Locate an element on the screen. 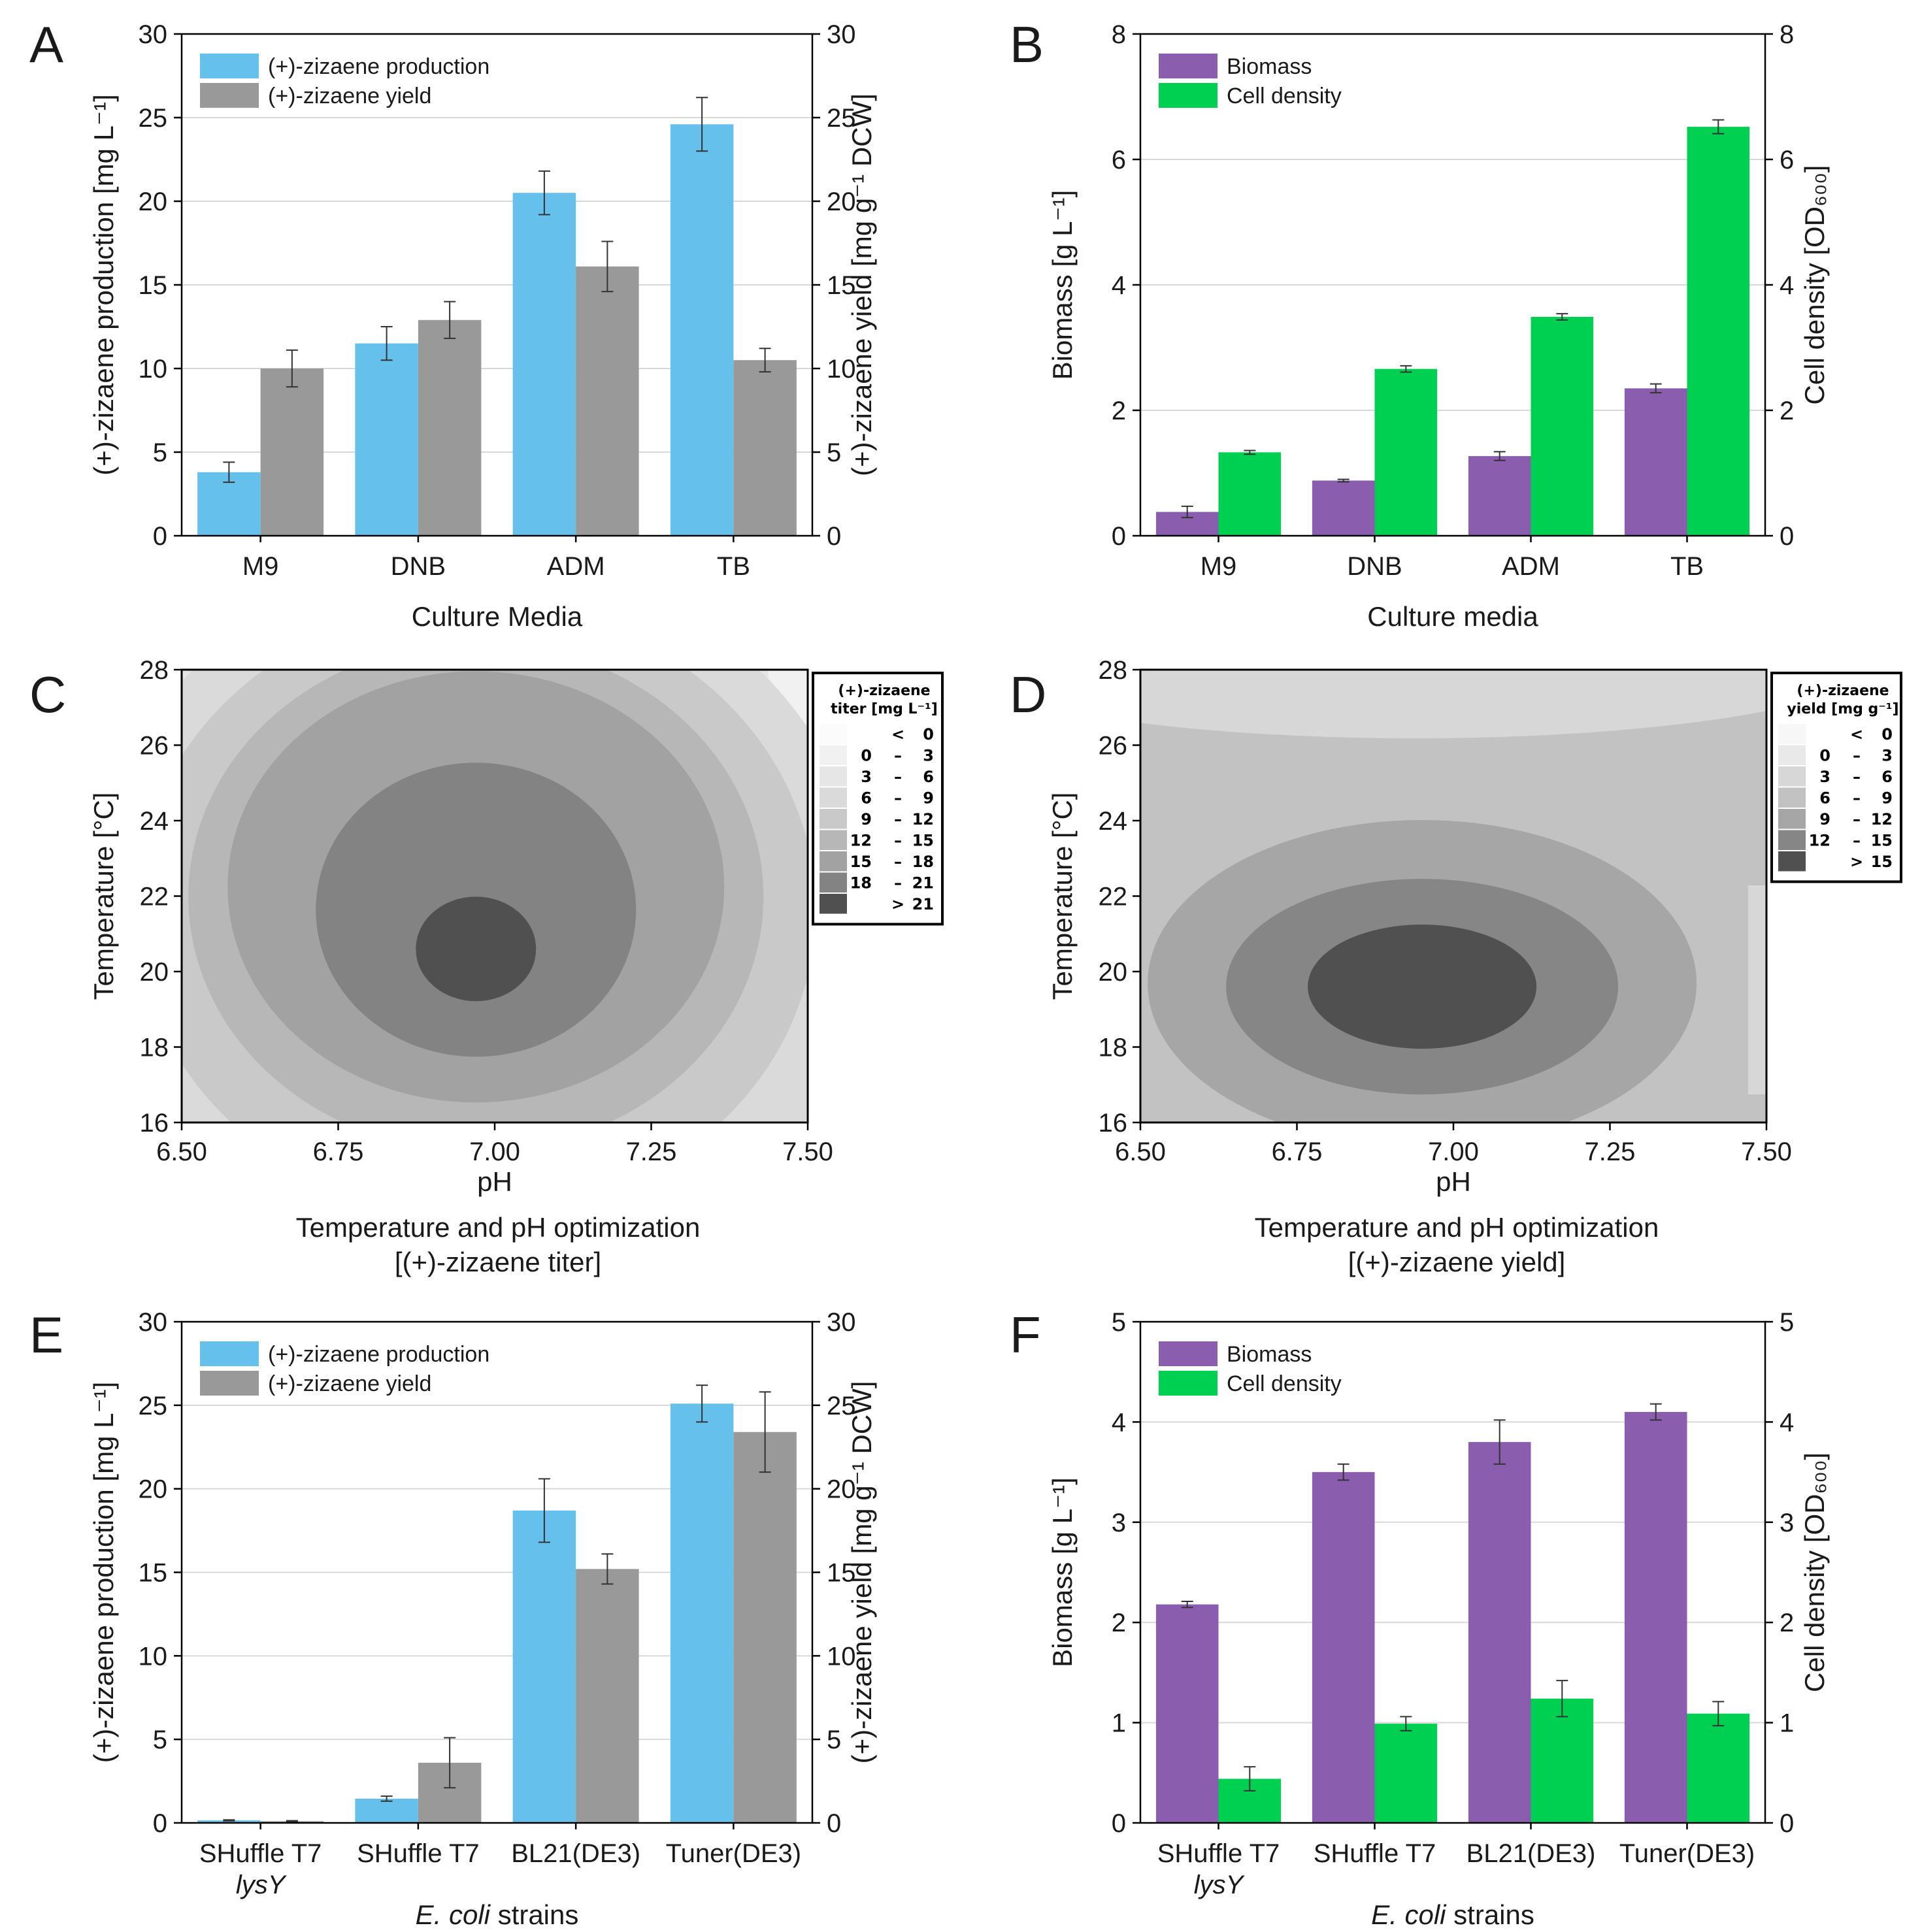 The image size is (1905, 1932). y2-axis-label: Cell density [OD₆₀₀] is located at coordinates (1814, 285).